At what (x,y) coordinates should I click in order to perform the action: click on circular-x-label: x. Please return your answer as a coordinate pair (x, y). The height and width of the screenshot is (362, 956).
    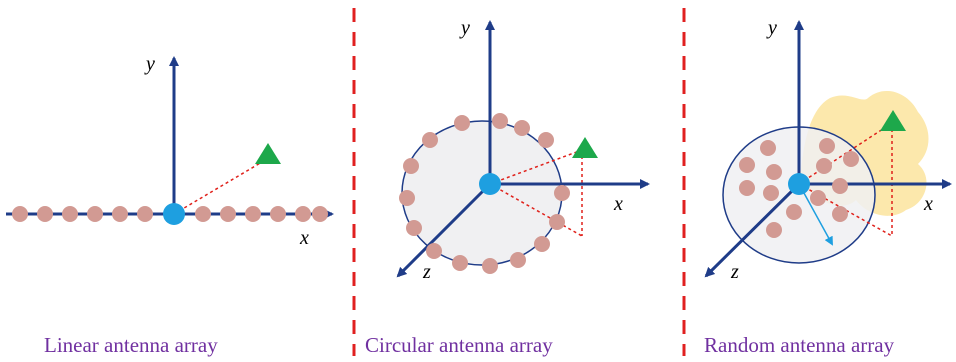
    Looking at the image, I should click on (618, 204).